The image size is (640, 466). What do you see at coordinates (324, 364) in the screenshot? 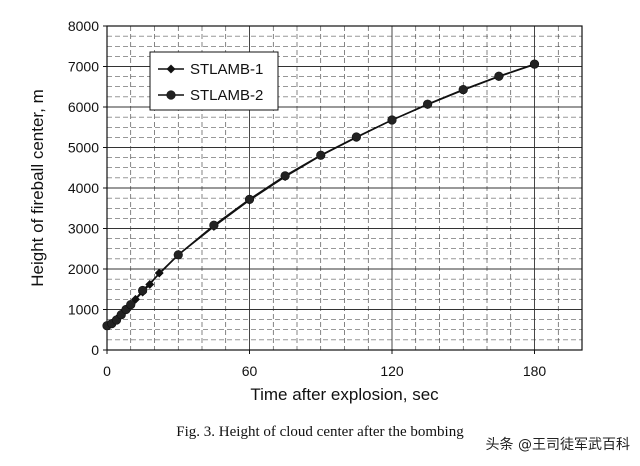
I see `x-axis-ticks: 0 60 120 180` at bounding box center [324, 364].